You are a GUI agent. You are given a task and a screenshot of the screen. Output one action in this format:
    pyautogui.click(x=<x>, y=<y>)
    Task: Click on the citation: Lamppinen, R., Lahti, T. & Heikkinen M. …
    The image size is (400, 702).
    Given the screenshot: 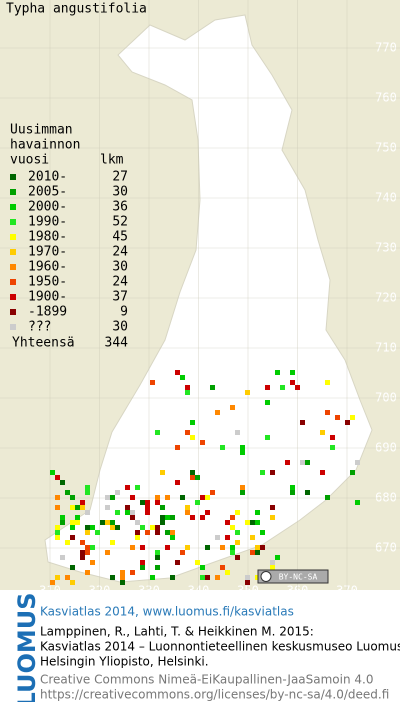 What is the action you would take?
    pyautogui.click(x=177, y=632)
    